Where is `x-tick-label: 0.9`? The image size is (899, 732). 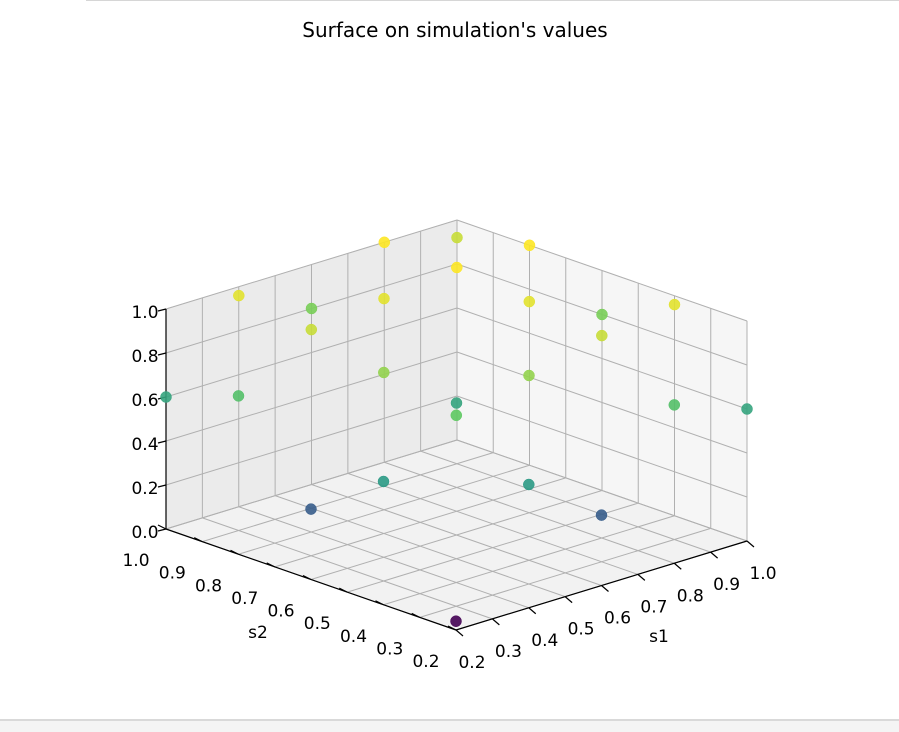 x-tick-label: 0.9 is located at coordinates (726, 585).